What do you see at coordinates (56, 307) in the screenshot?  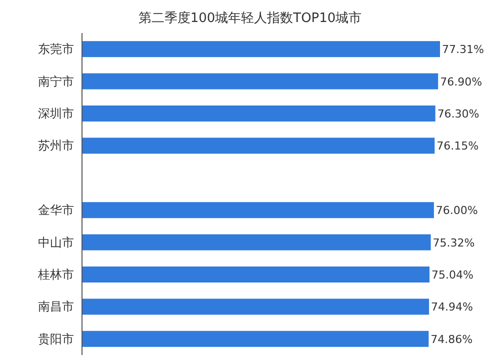 I see `y-tick-label: 南昌市` at bounding box center [56, 307].